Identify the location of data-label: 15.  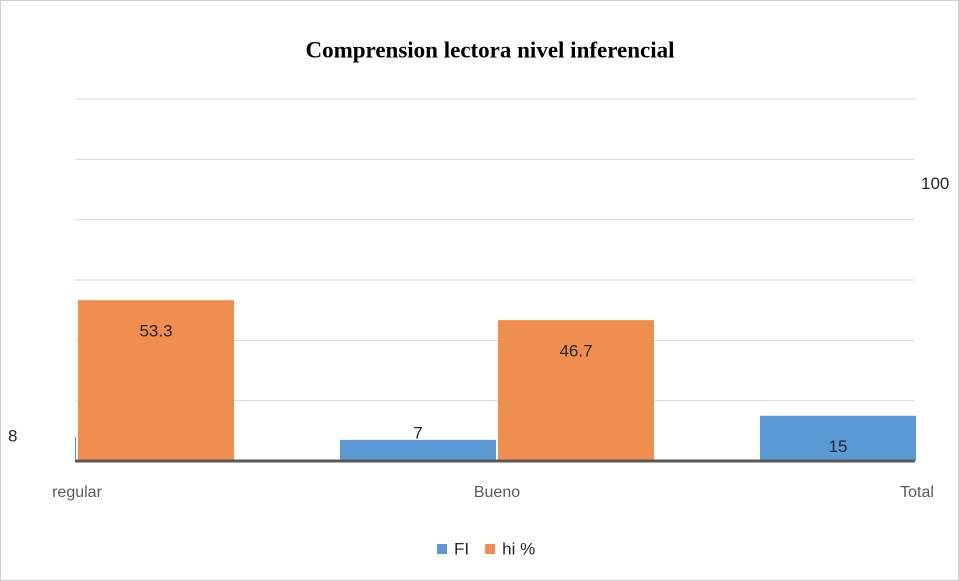
(838, 446).